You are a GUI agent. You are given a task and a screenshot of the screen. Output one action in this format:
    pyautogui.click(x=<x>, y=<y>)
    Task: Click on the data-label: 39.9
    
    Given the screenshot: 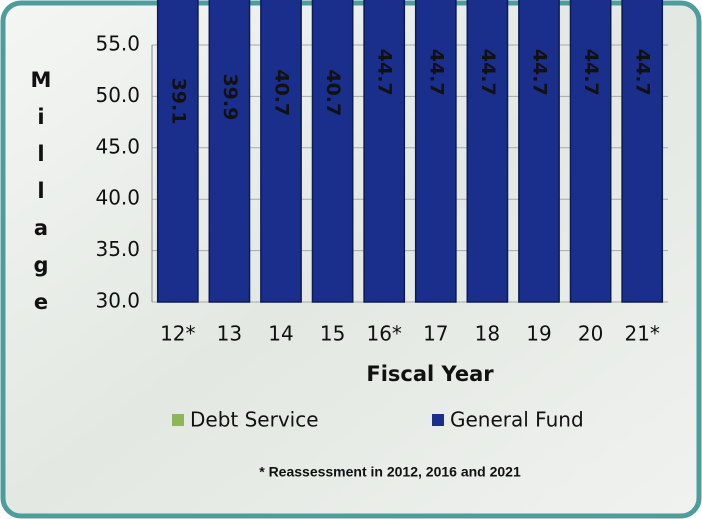 What is the action you would take?
    pyautogui.click(x=230, y=96)
    